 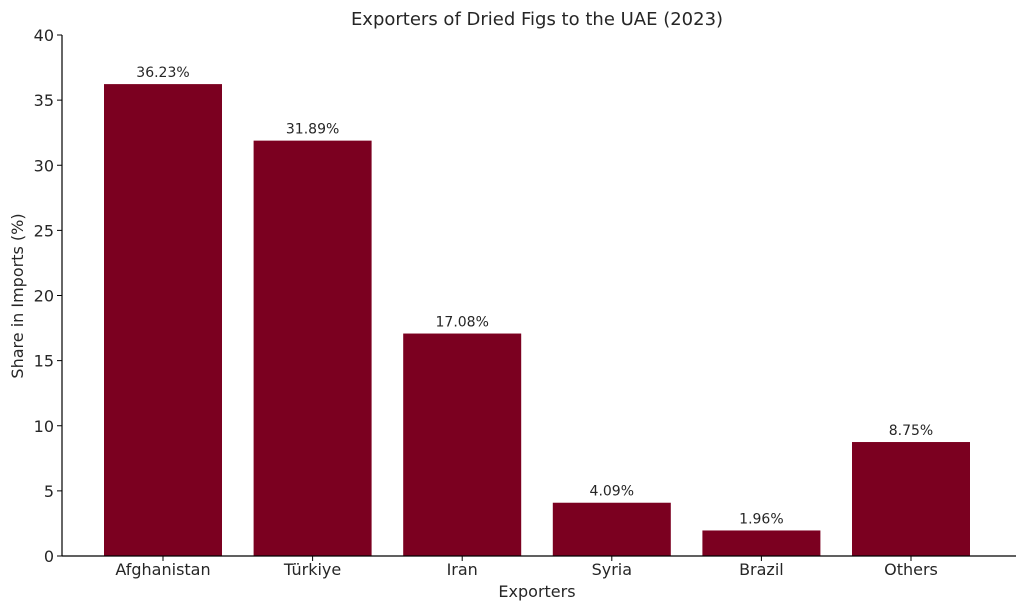 I want to click on data-label-4: 1.96%, so click(x=761, y=519).